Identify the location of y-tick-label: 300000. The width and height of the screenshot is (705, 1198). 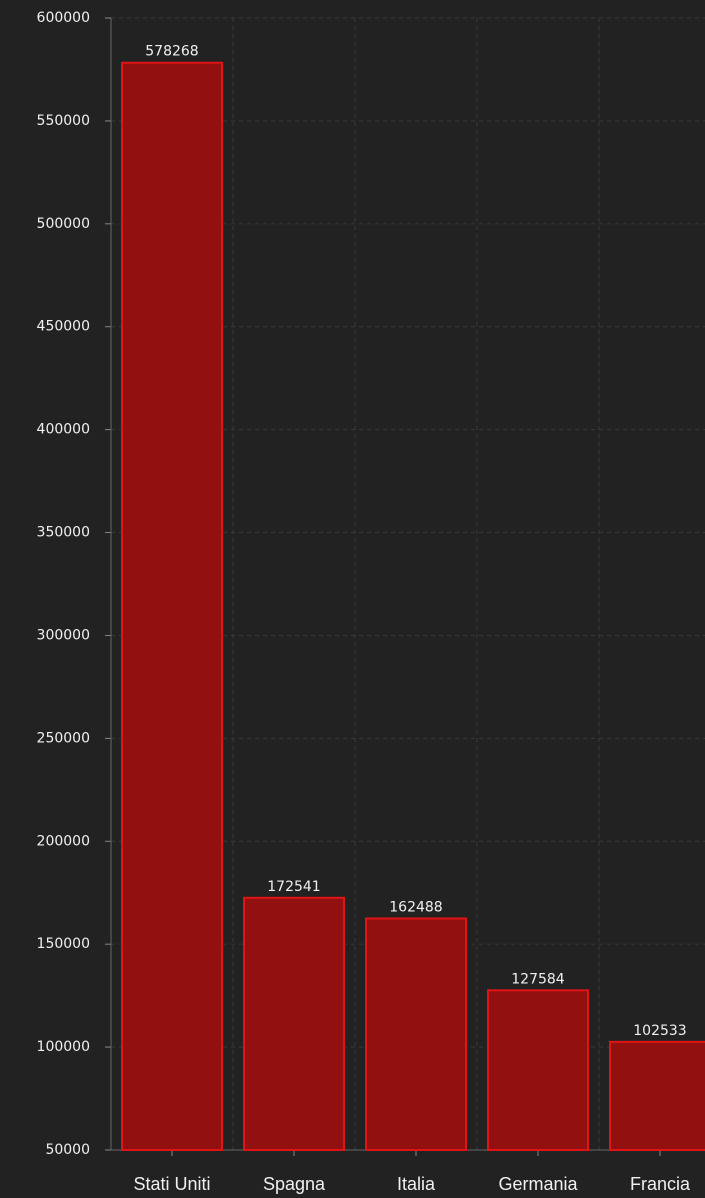
(63, 635).